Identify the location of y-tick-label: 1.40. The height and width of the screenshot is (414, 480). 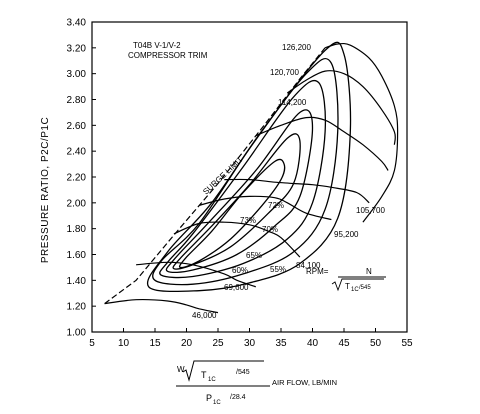
(77, 281).